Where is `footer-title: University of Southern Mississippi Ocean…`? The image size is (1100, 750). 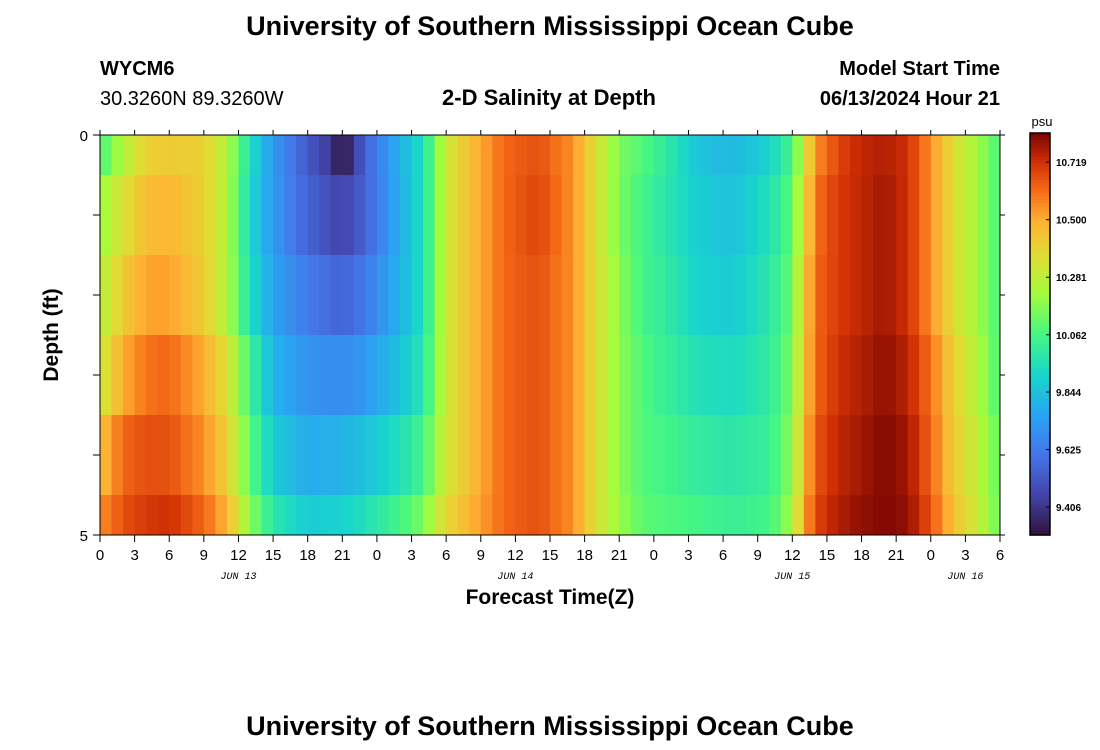
footer-title: University of Southern Mississippi Ocean… is located at coordinates (550, 726).